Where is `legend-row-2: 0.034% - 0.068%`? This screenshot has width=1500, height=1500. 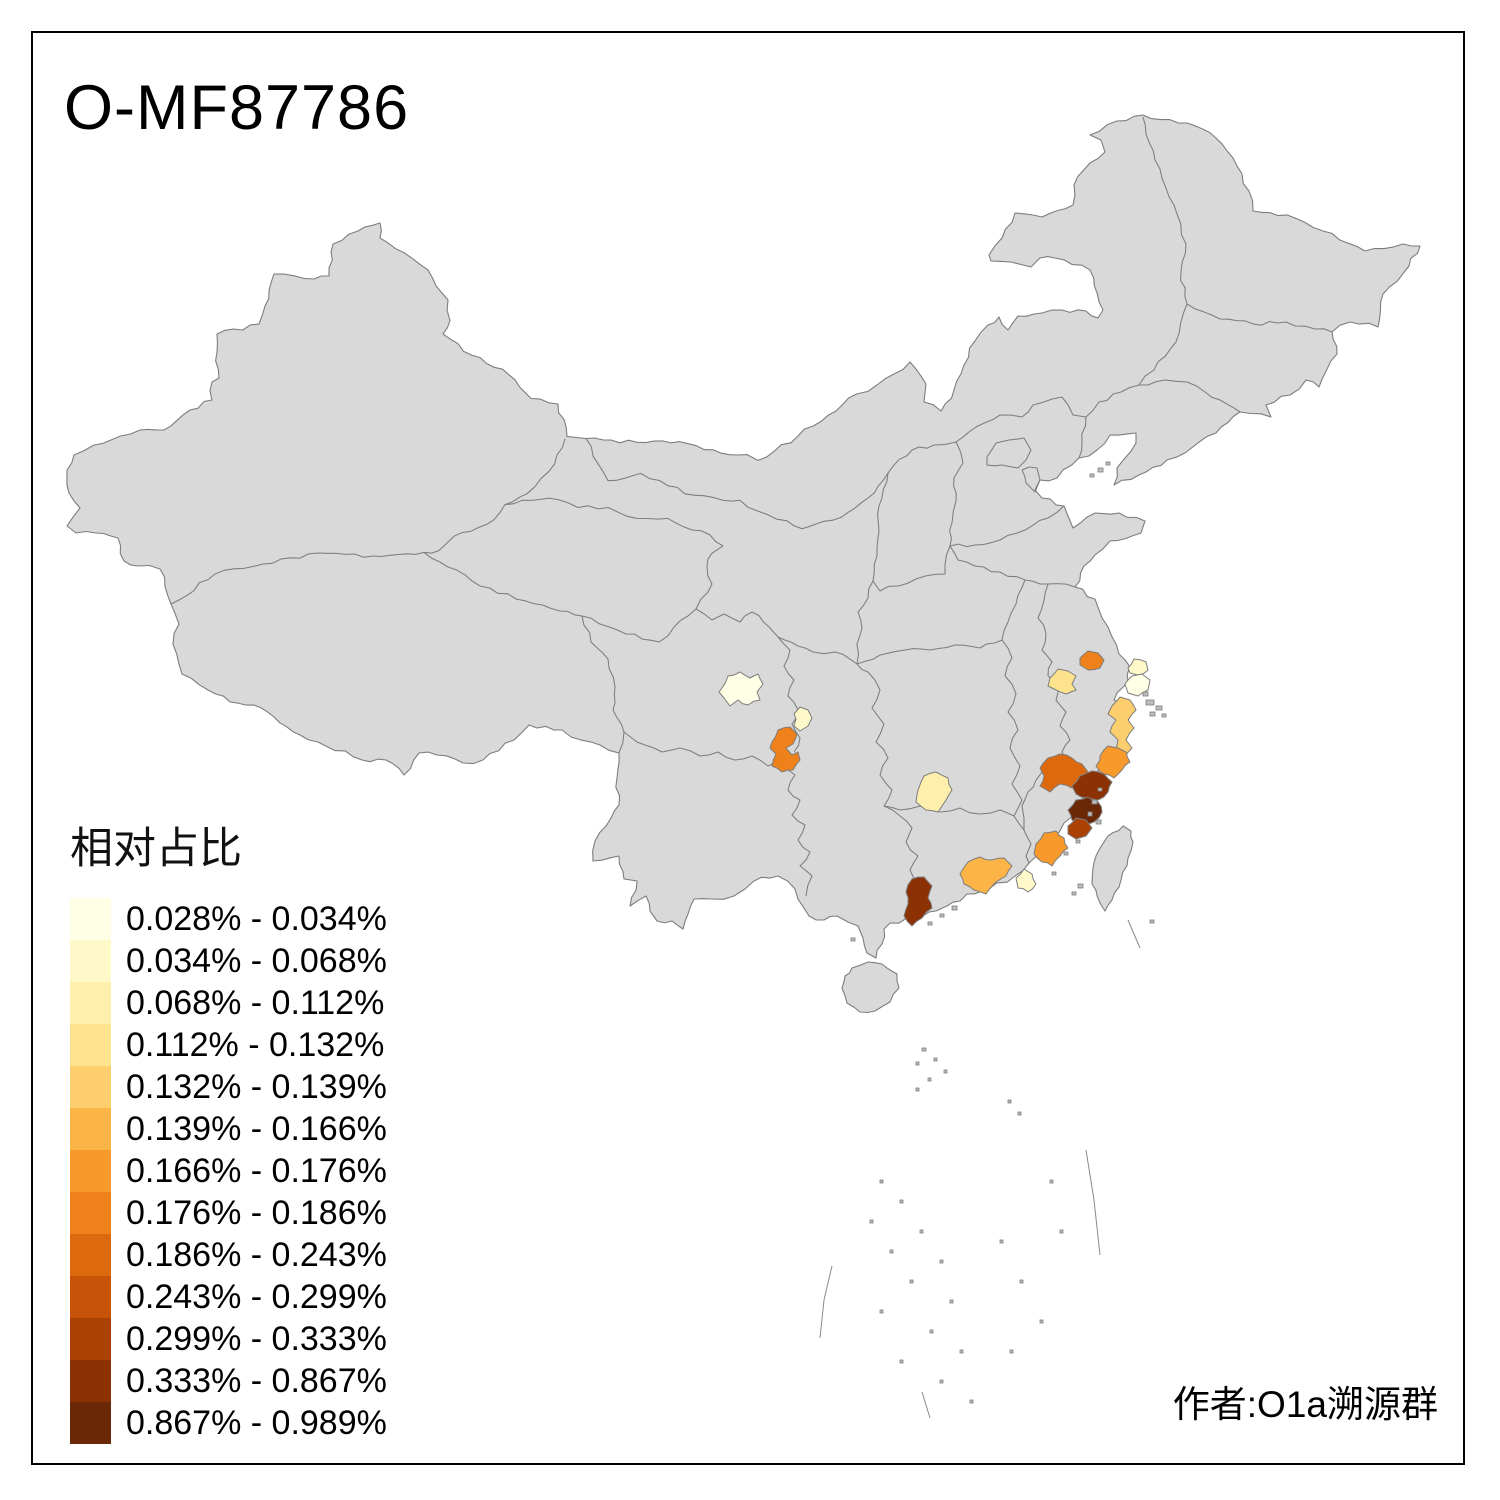
legend-row-2: 0.034% - 0.068% is located at coordinates (228, 961).